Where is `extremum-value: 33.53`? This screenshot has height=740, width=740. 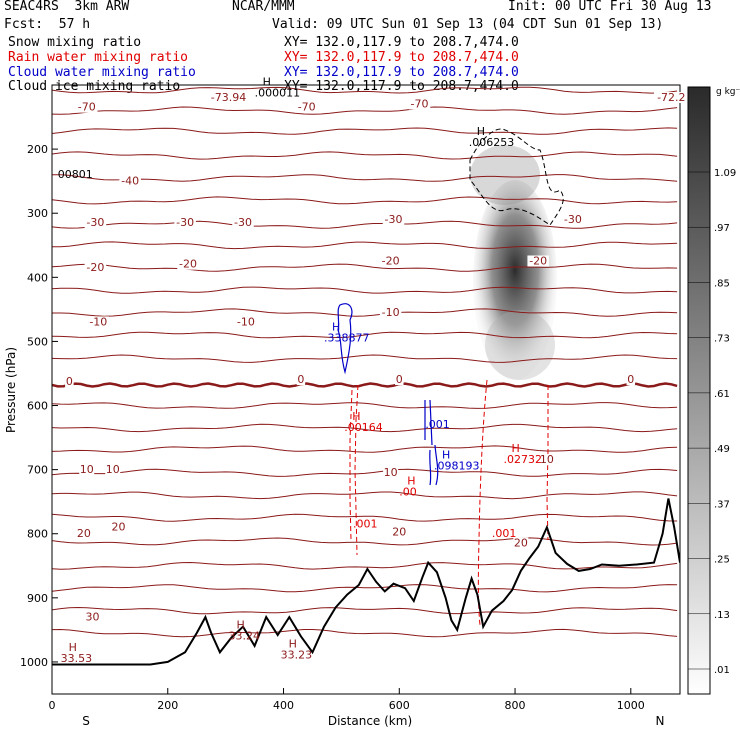 extremum-value: 33.53 is located at coordinates (76, 658).